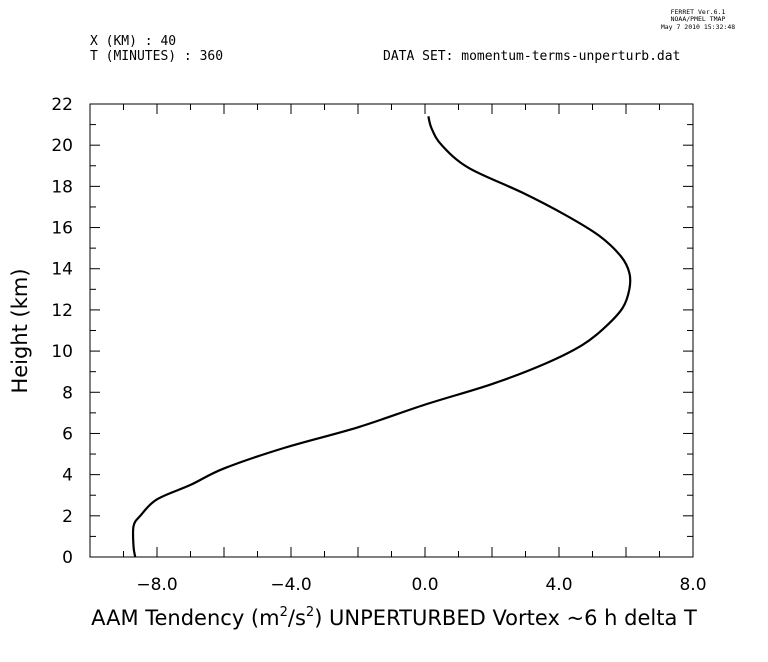  Describe the element at coordinates (67, 558) in the screenshot. I see `y-tick-label: 0` at that location.